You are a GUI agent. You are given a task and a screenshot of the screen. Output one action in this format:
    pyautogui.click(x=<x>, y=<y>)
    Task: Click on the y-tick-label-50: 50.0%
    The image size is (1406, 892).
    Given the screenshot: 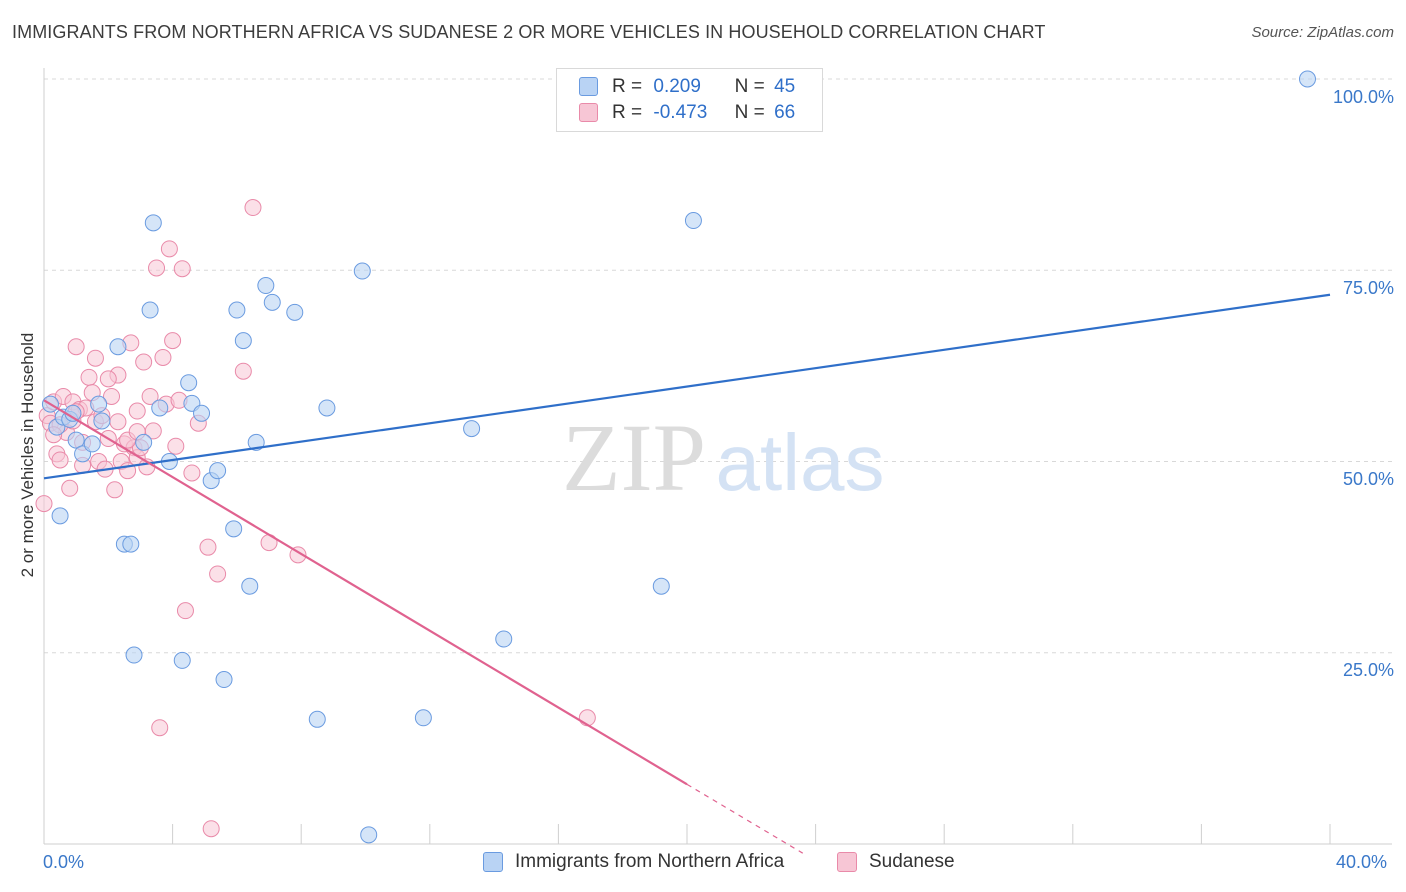 What is the action you would take?
    pyautogui.click(x=1368, y=479)
    